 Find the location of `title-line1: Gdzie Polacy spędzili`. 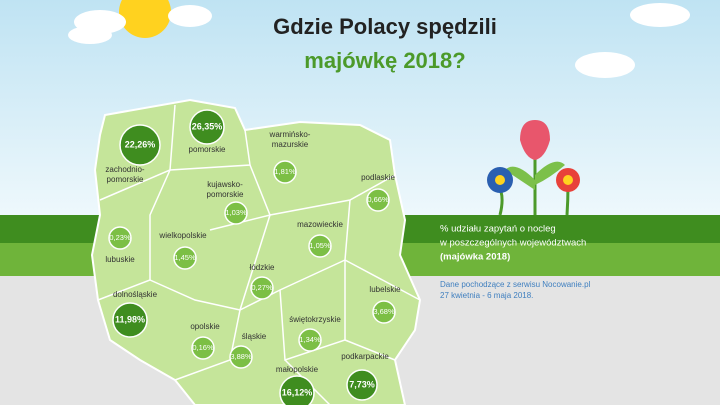

title-line1: Gdzie Polacy spędzili is located at coordinates (385, 26).